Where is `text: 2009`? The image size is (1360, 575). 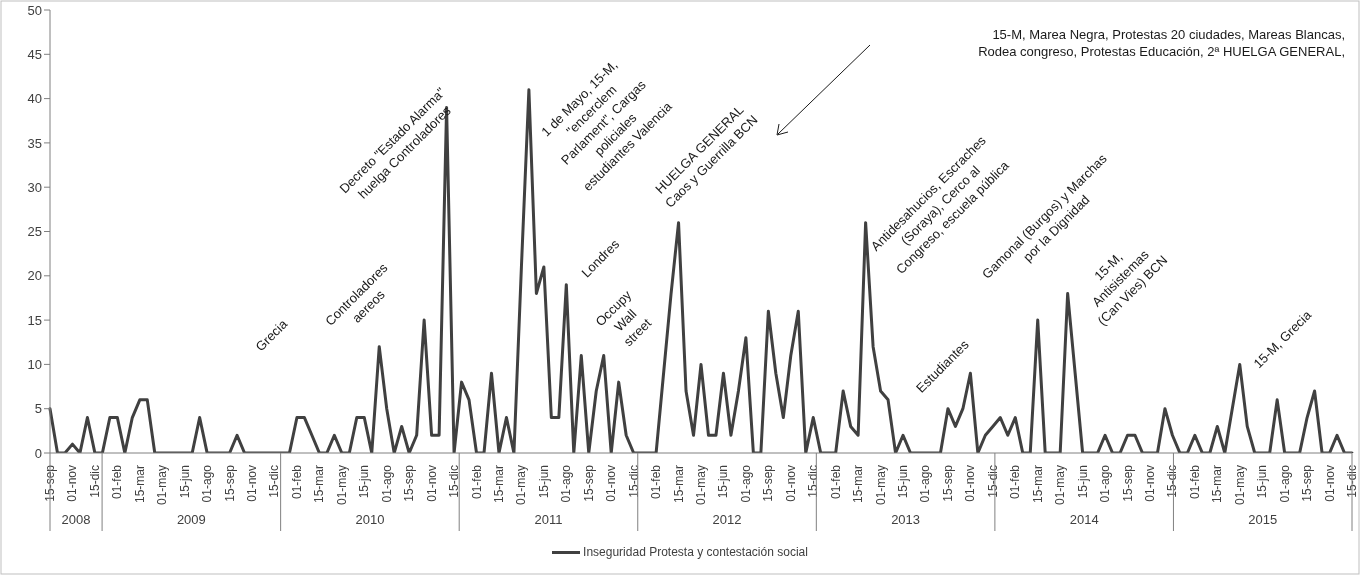
text: 2009 is located at coordinates (191, 519).